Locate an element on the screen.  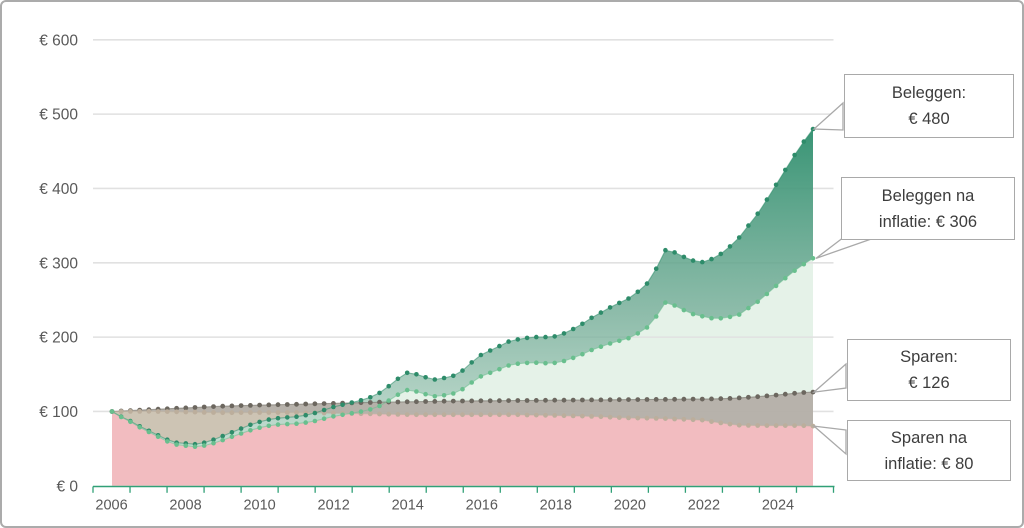
svg-text: € 500 is located at coordinates (58, 115).